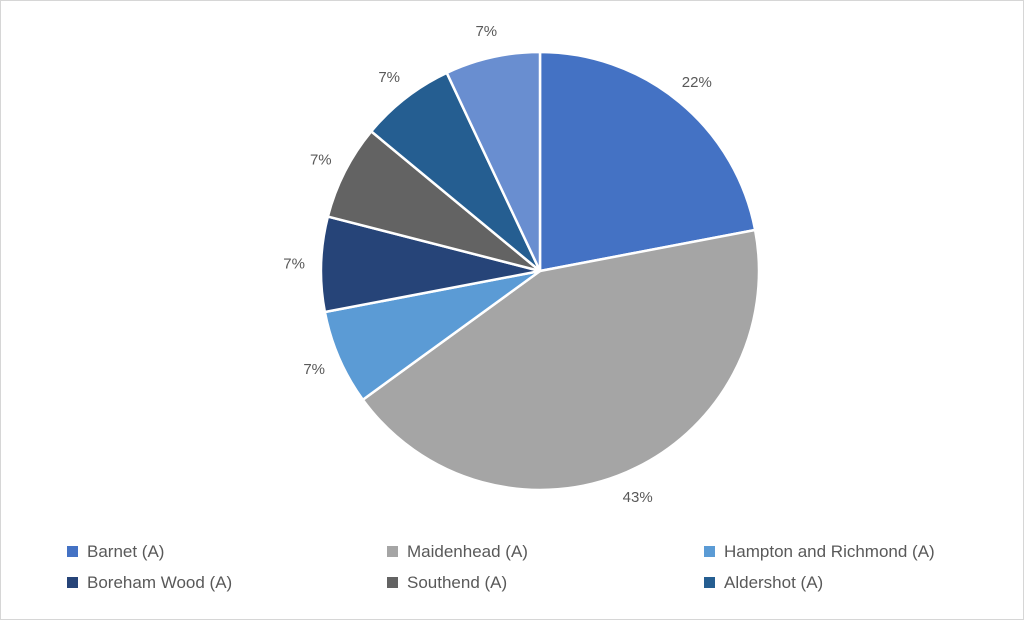 This screenshot has height=620, width=1024. I want to click on data-label-hampton-and-richmond-a: 7%, so click(314, 369).